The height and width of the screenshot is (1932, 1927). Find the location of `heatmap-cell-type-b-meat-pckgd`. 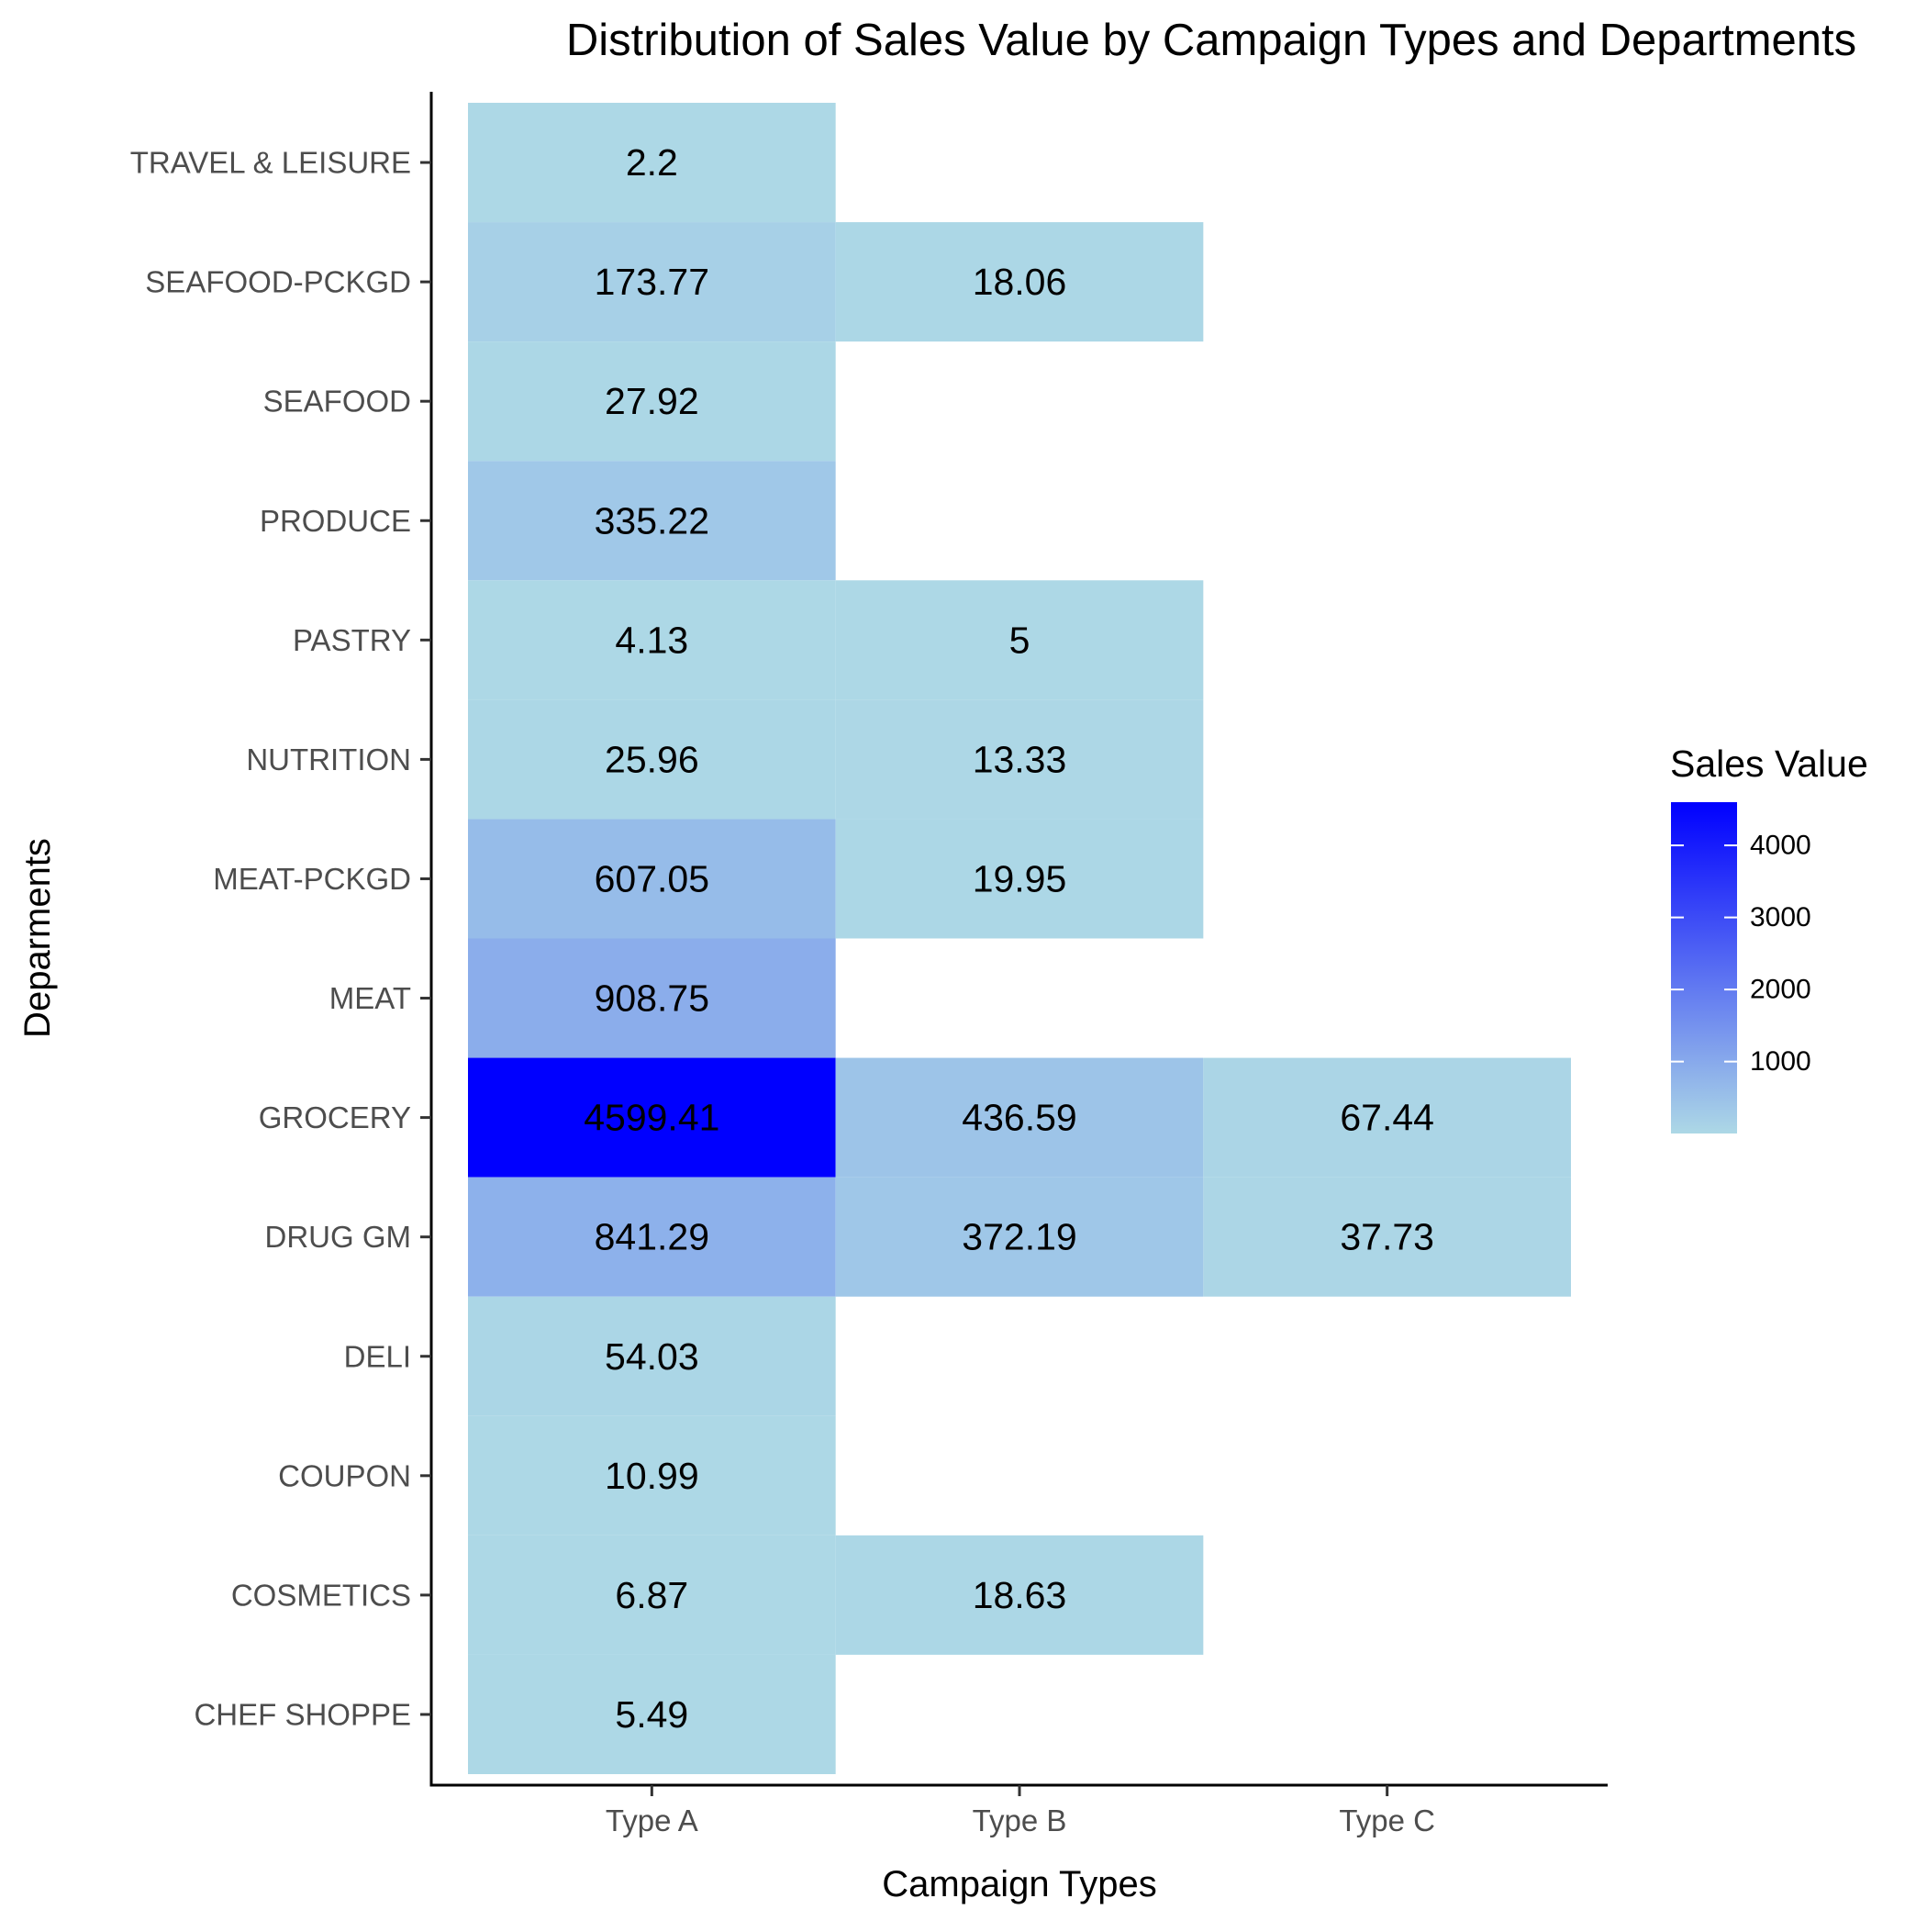

heatmap-cell-type-b-meat-pckgd is located at coordinates (1019, 879).